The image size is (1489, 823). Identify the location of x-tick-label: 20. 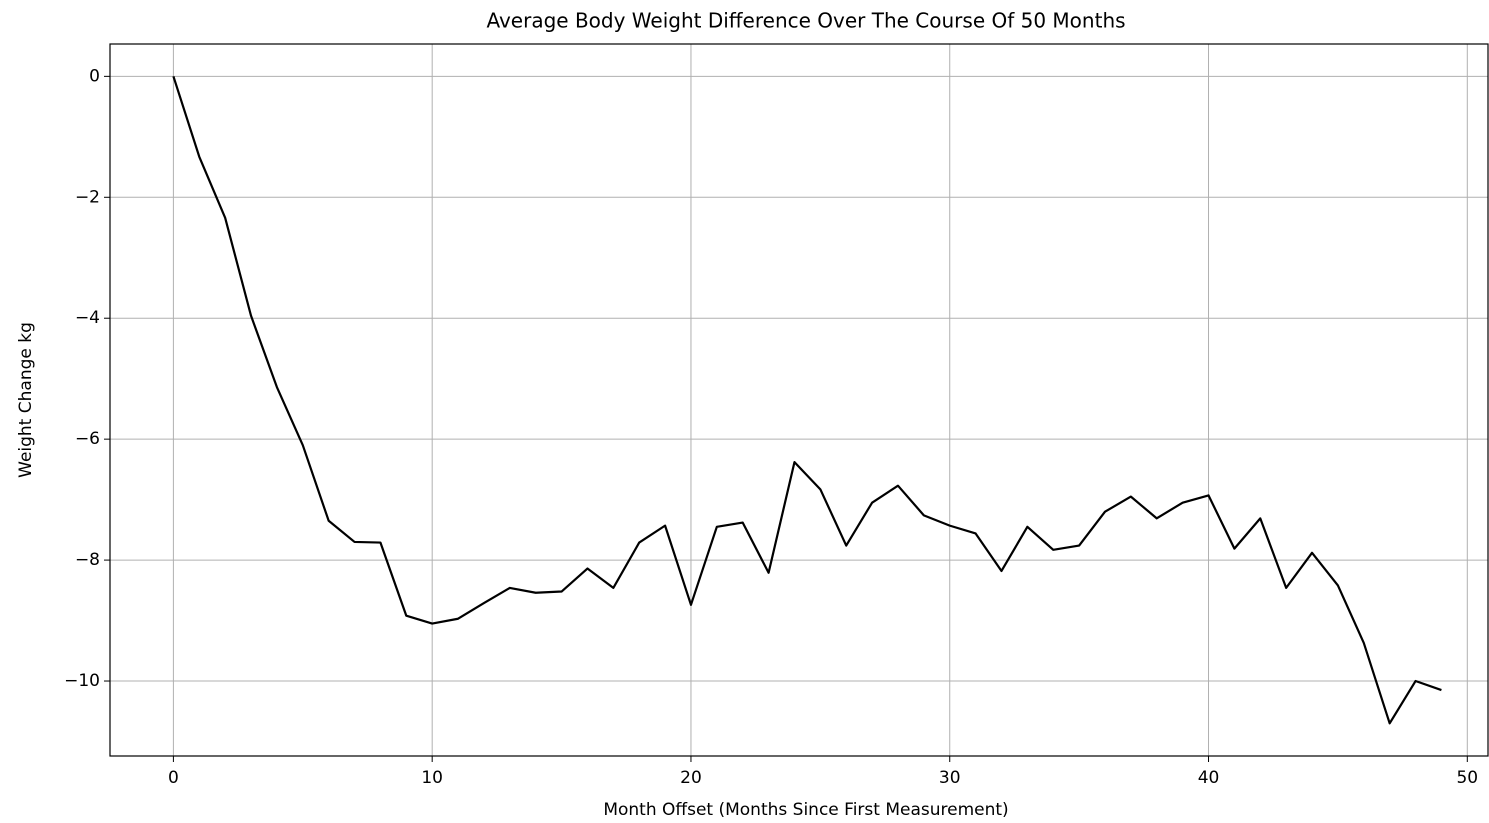
(691, 778).